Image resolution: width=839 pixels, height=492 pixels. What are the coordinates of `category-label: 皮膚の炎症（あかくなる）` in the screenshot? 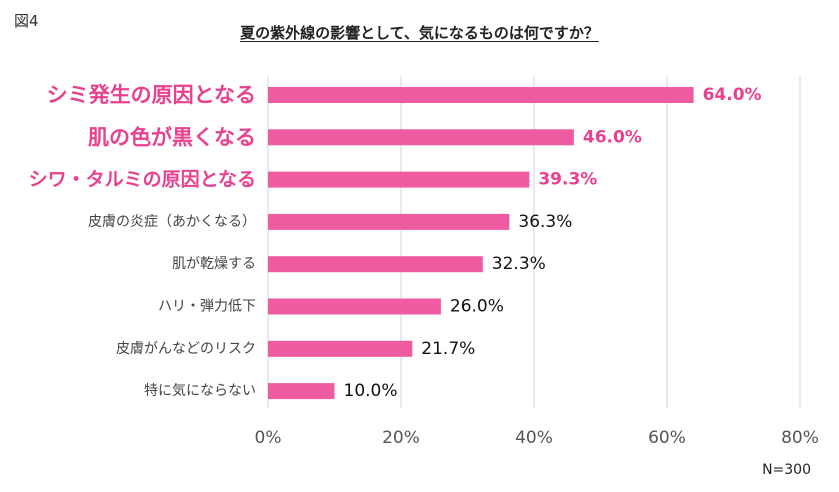 It's located at (172, 222).